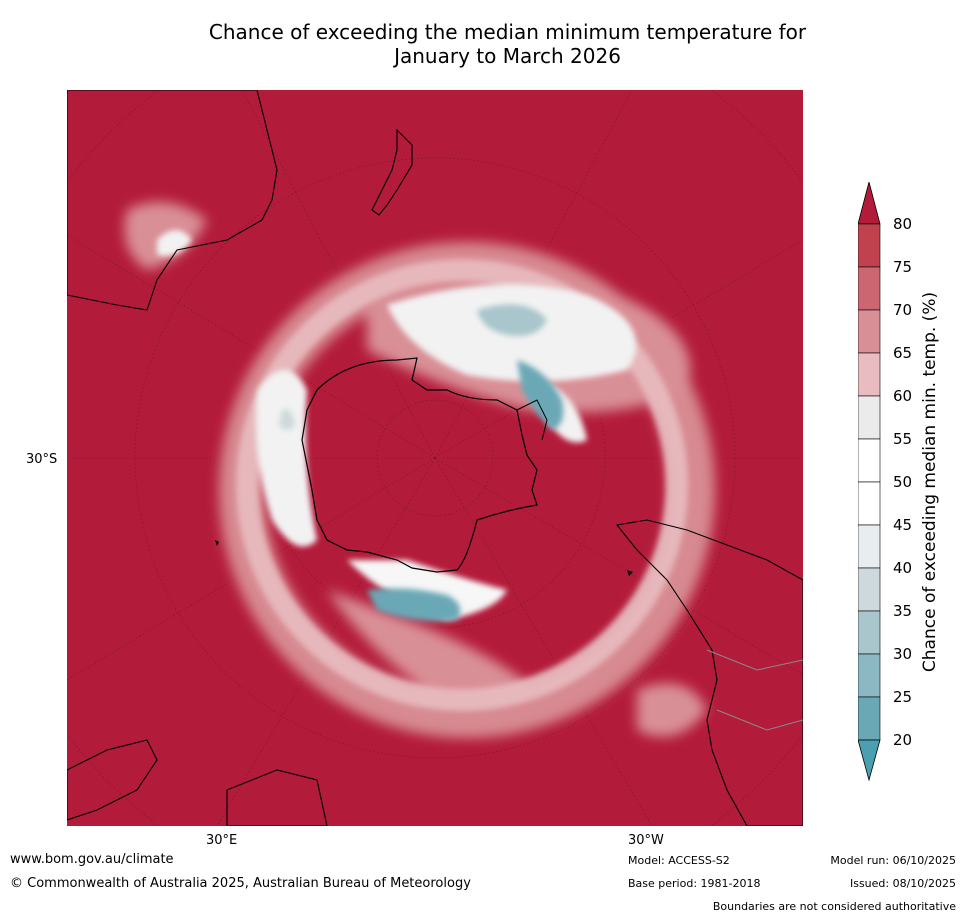 This screenshot has width=965, height=919. I want to click on footer-base-period: Base period: 1981-2018, so click(694, 883).